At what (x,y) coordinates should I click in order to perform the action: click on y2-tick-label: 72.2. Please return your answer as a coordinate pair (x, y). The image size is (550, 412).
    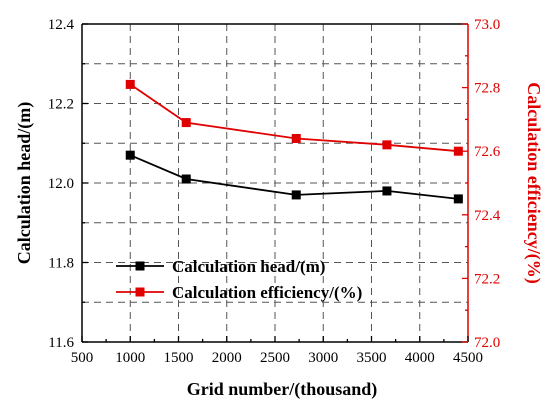
    Looking at the image, I should click on (487, 279).